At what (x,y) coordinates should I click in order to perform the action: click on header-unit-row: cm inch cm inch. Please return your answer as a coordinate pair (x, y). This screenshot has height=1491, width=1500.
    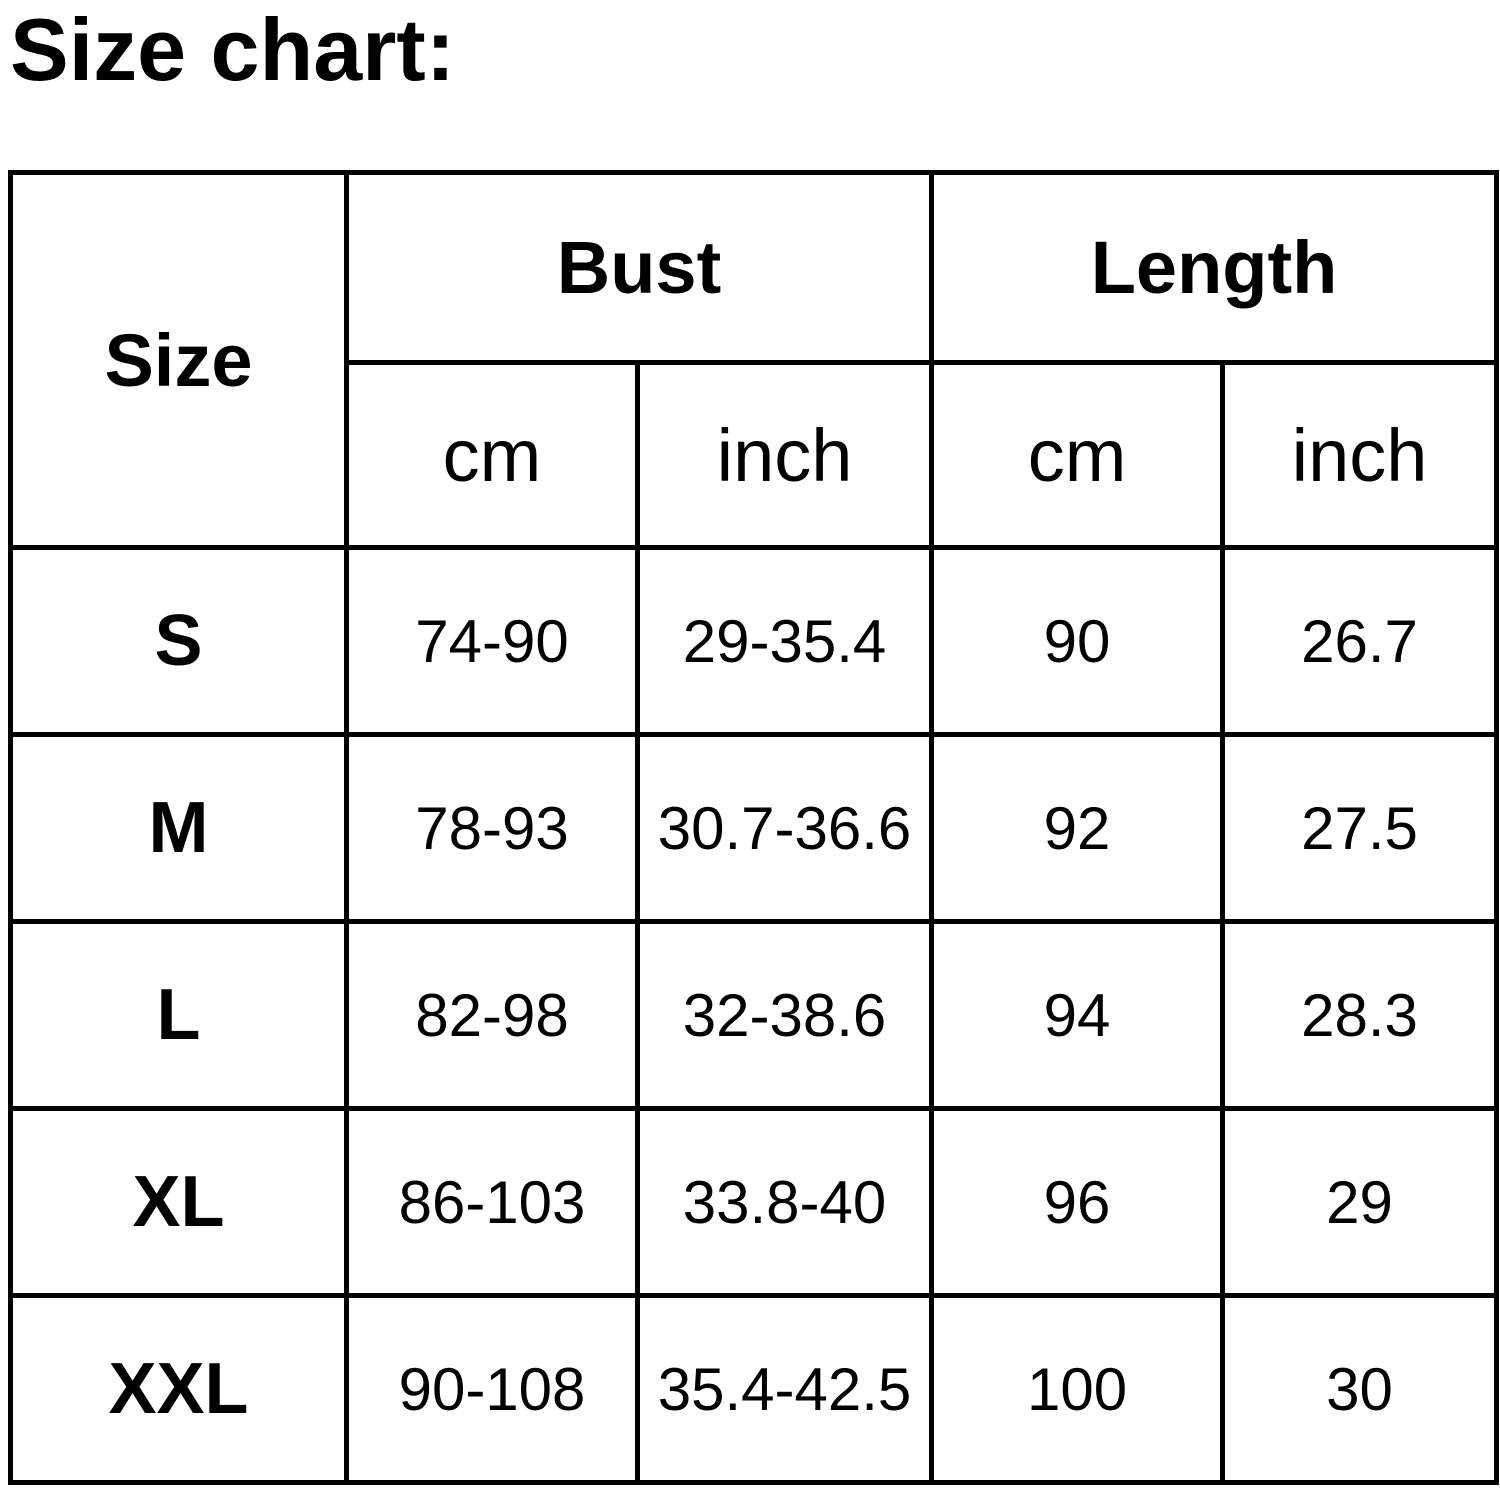
    Looking at the image, I should click on (755, 455).